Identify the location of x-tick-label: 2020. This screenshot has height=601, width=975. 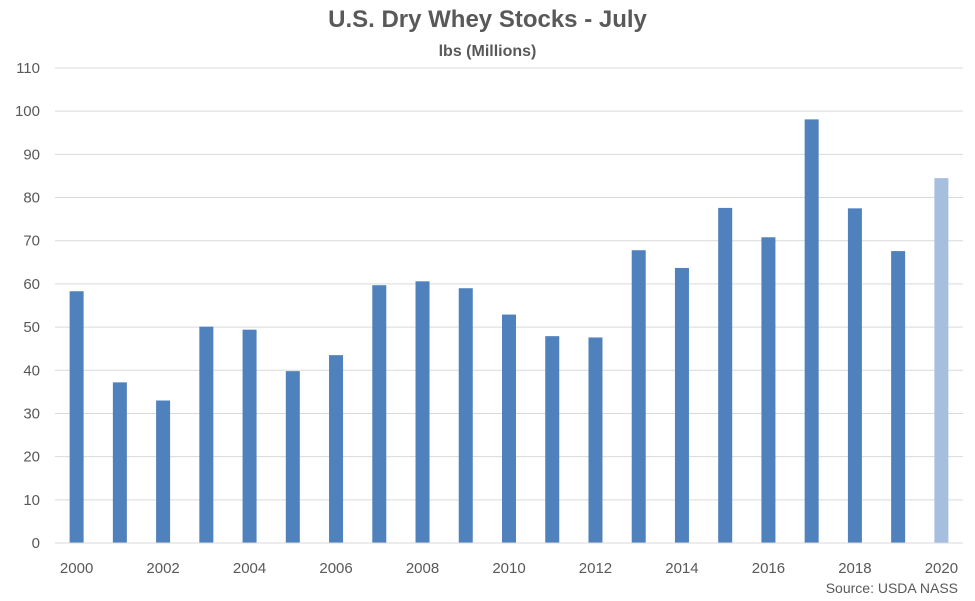
(941, 568).